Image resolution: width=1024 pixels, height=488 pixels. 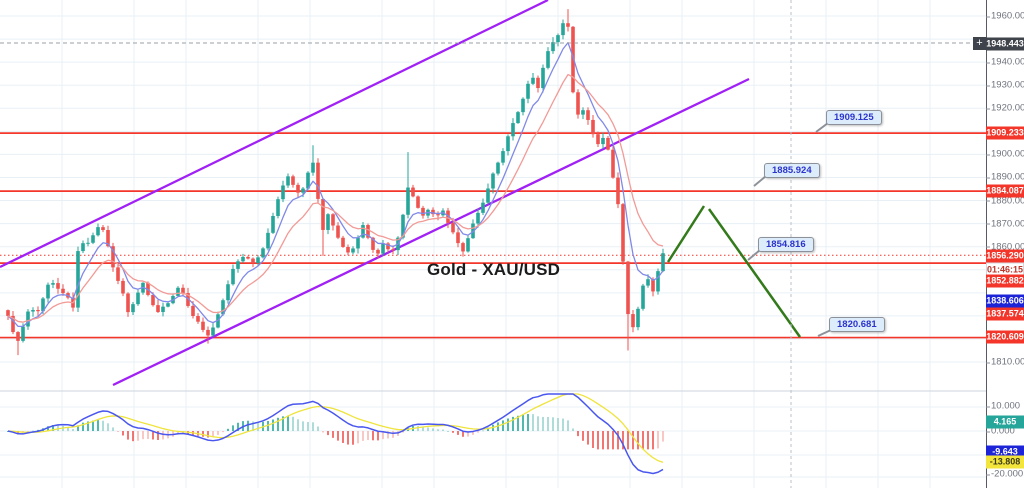 What do you see at coordinates (1005, 244) in the screenshot?
I see `price-axis` at bounding box center [1005, 244].